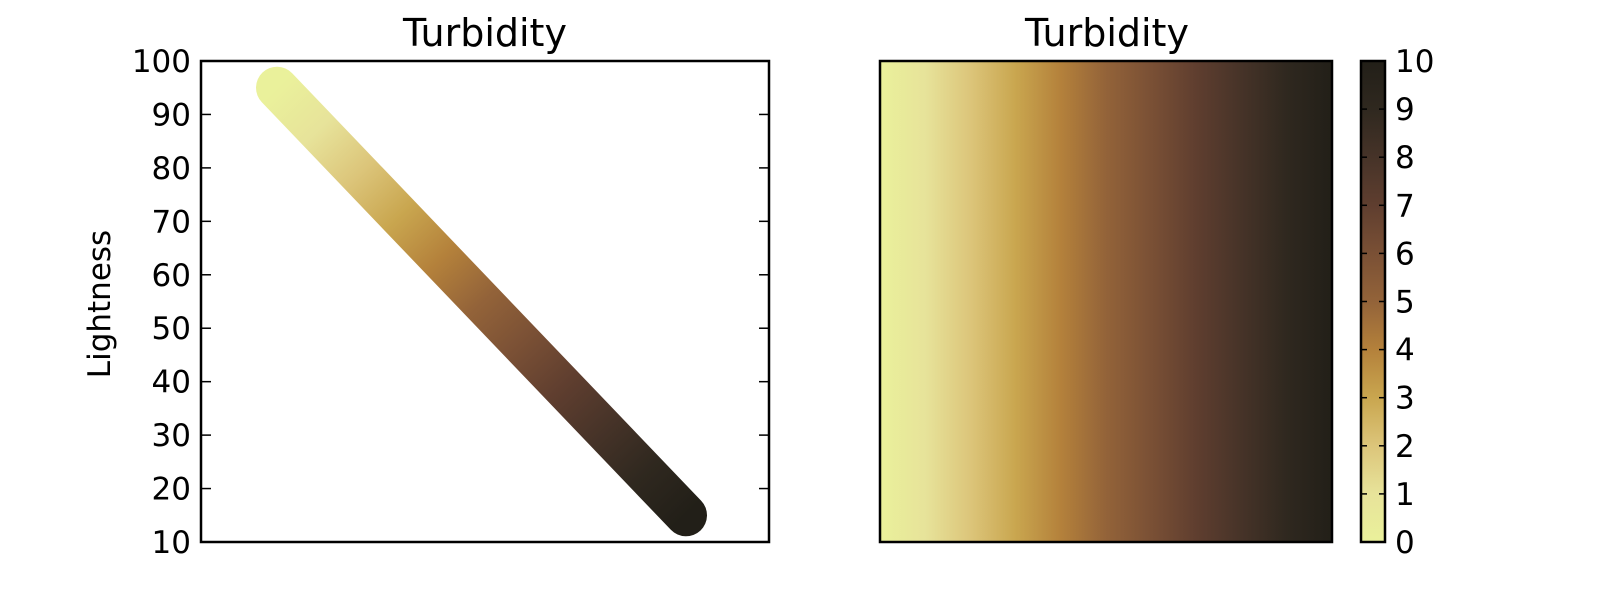  What do you see at coordinates (1405, 110) in the screenshot?
I see `colorbar-tick-label: 9` at bounding box center [1405, 110].